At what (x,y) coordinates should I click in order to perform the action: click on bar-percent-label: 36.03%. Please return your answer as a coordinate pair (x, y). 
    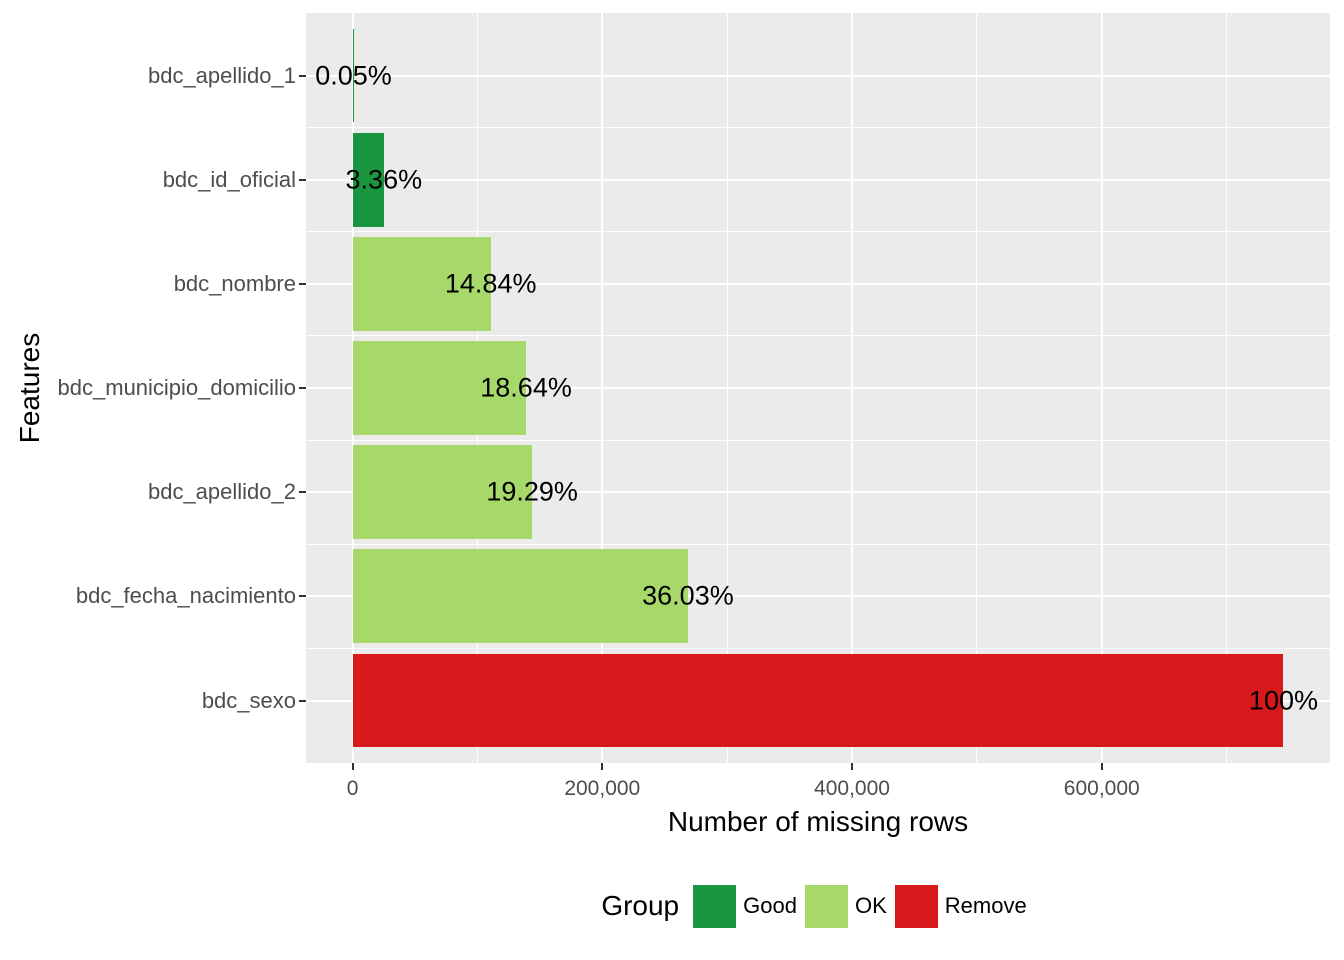
    Looking at the image, I should click on (688, 595).